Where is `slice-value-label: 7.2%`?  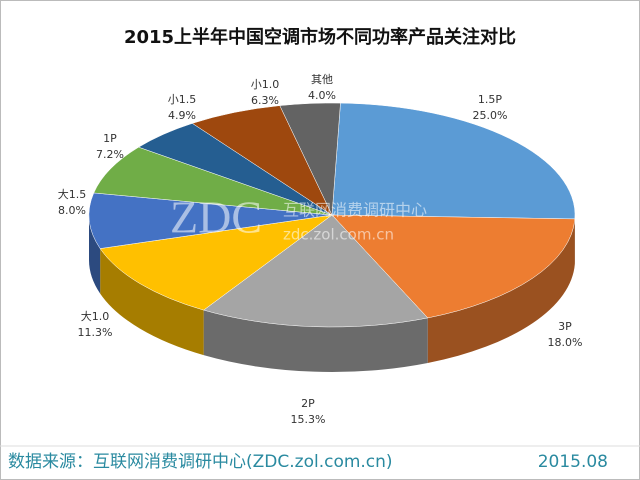 slice-value-label: 7.2% is located at coordinates (110, 154).